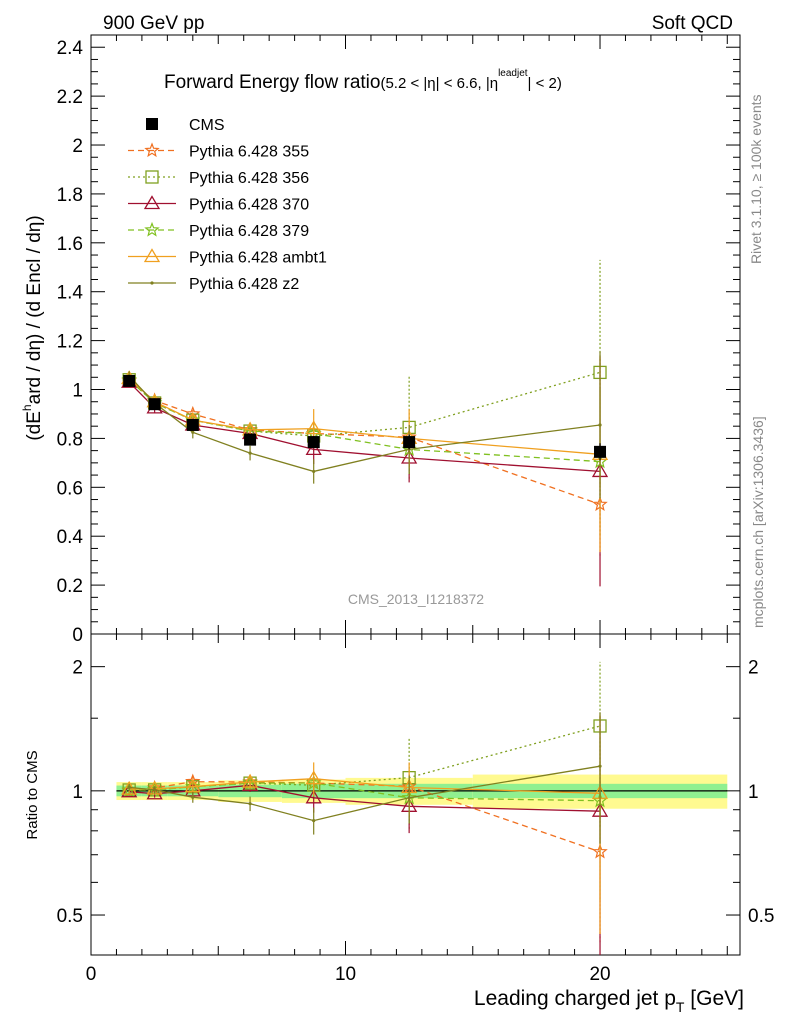 The image size is (786, 1024). I want to click on legend-item-ambt1: Pythia 6.428 ambt1, so click(227, 257).